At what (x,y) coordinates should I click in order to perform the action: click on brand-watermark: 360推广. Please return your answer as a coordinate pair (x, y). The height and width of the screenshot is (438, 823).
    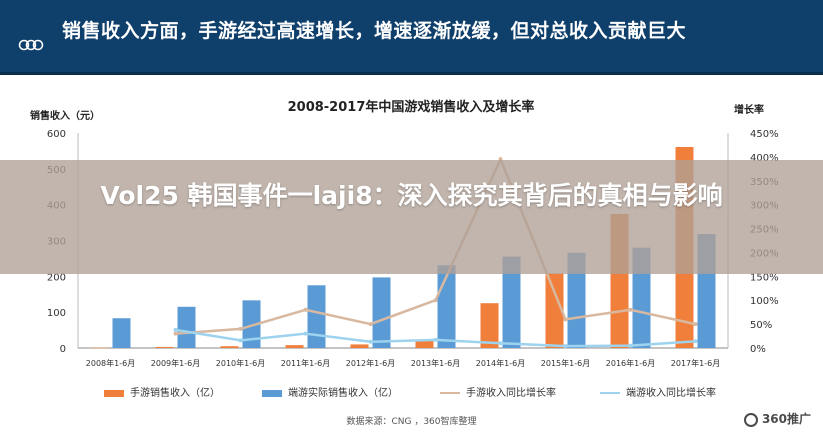
    Looking at the image, I should click on (777, 418).